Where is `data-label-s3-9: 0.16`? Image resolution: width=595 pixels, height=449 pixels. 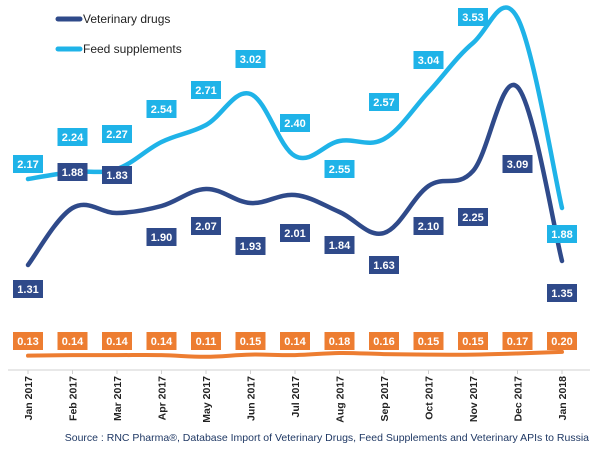 data-label-s3-9: 0.16 is located at coordinates (384, 341).